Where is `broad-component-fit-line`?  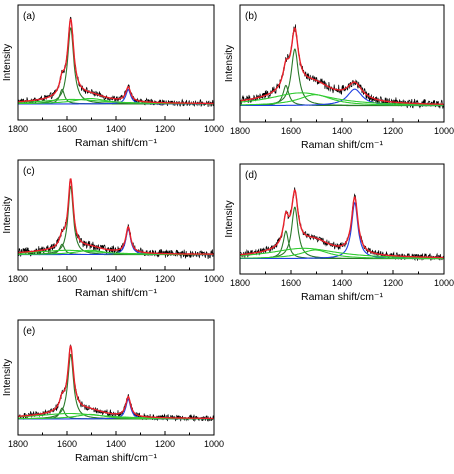 broad-component-fit-line is located at coordinates (342, 99).